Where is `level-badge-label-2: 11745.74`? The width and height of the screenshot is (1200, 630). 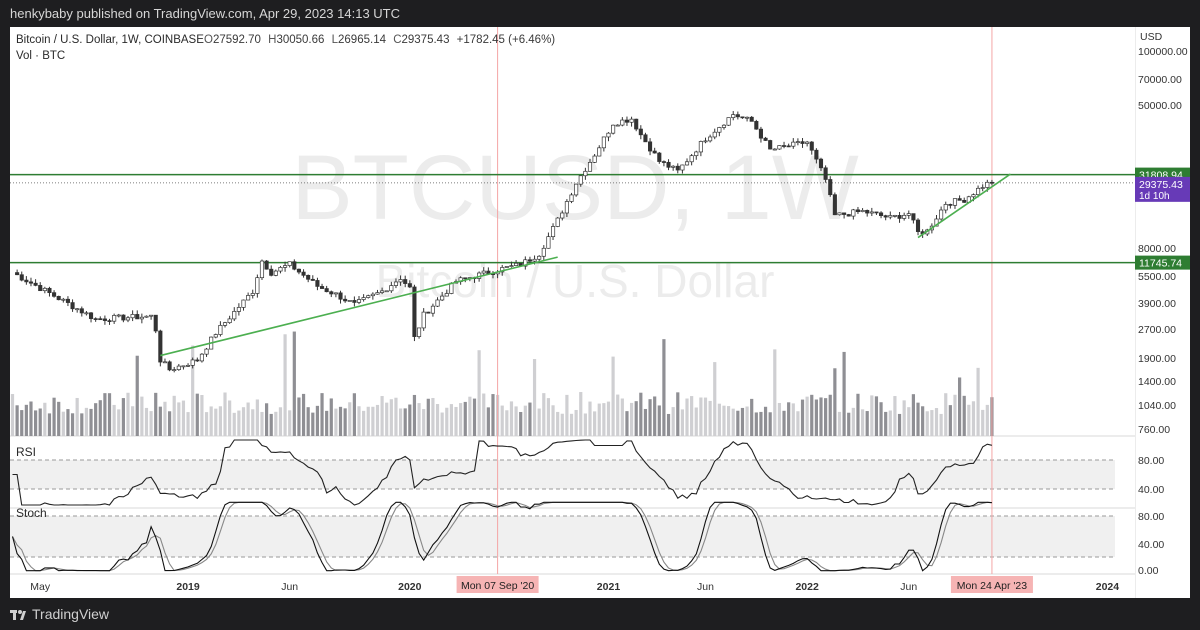 level-badge-label-2: 11745.74 is located at coordinates (1160, 264).